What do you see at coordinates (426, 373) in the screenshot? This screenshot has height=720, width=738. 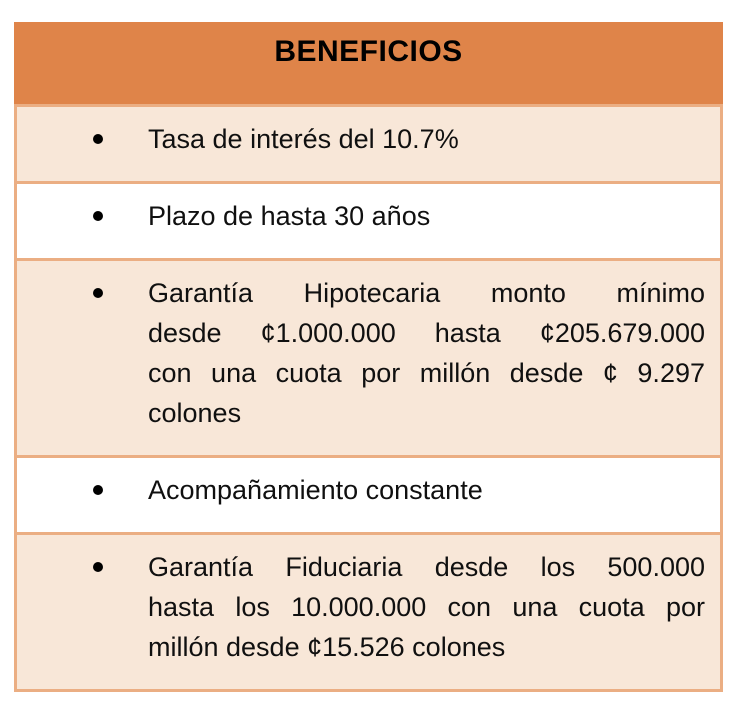 I see `benefit-line: con una cuota por millón desde ¢ 9.297` at bounding box center [426, 373].